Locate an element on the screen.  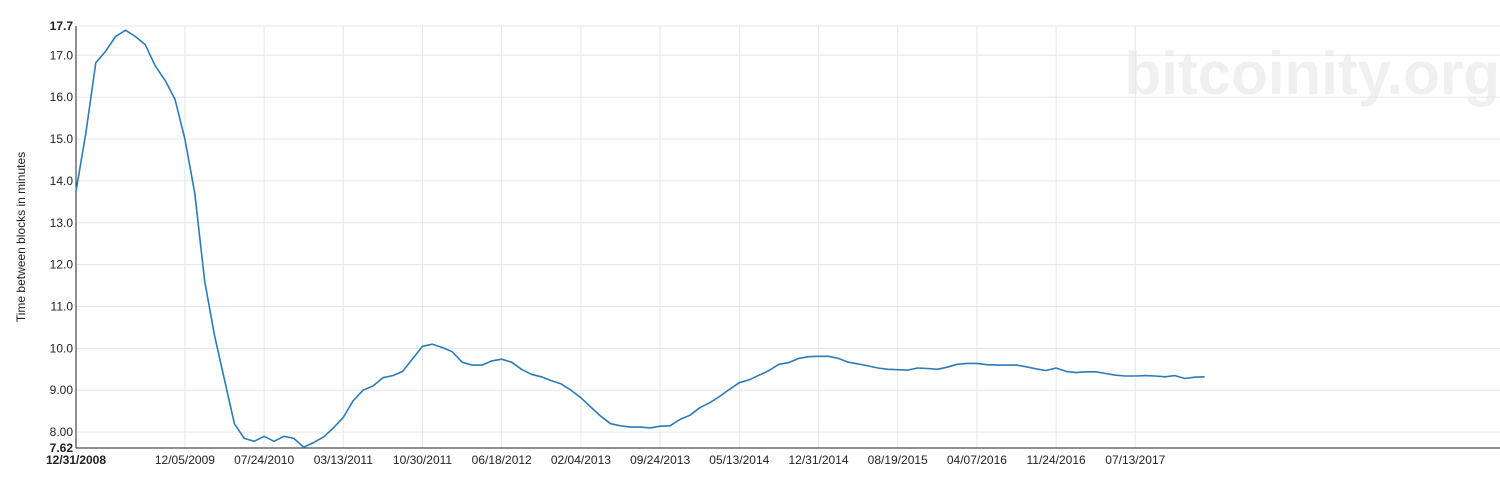
y-tick-label: 9.00 is located at coordinates (62, 390).